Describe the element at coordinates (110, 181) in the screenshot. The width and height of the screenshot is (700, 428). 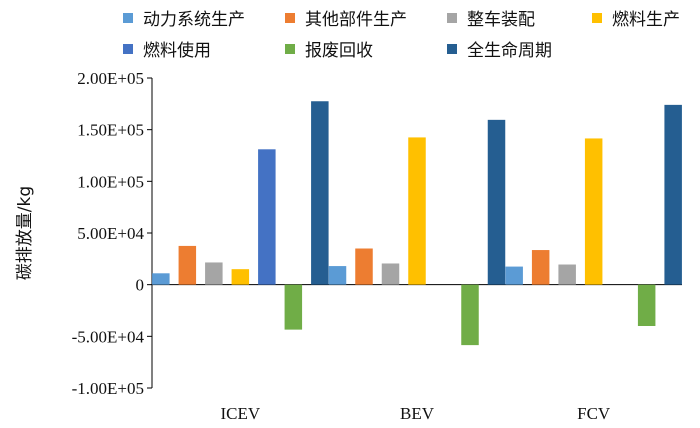
I see `y-tick-label: 1.00E+05` at that location.